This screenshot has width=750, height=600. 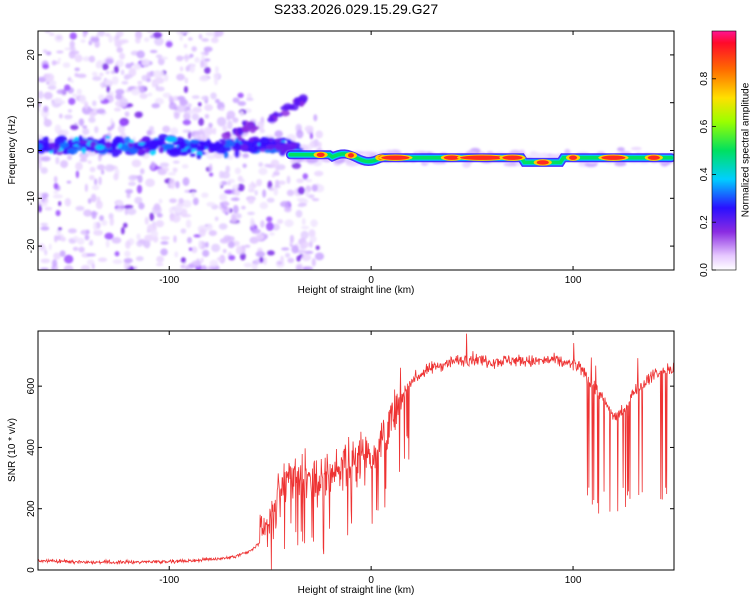 What do you see at coordinates (31, 385) in the screenshot?
I see `snr-ytick-label: 600` at bounding box center [31, 385].